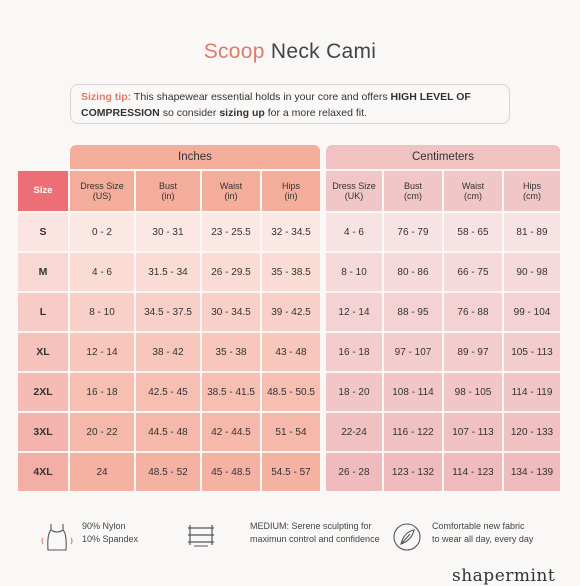 This screenshot has width=580, height=586. Describe the element at coordinates (354, 312) in the screenshot. I see `cell-dress-size-uk: 12 - 14` at that location.